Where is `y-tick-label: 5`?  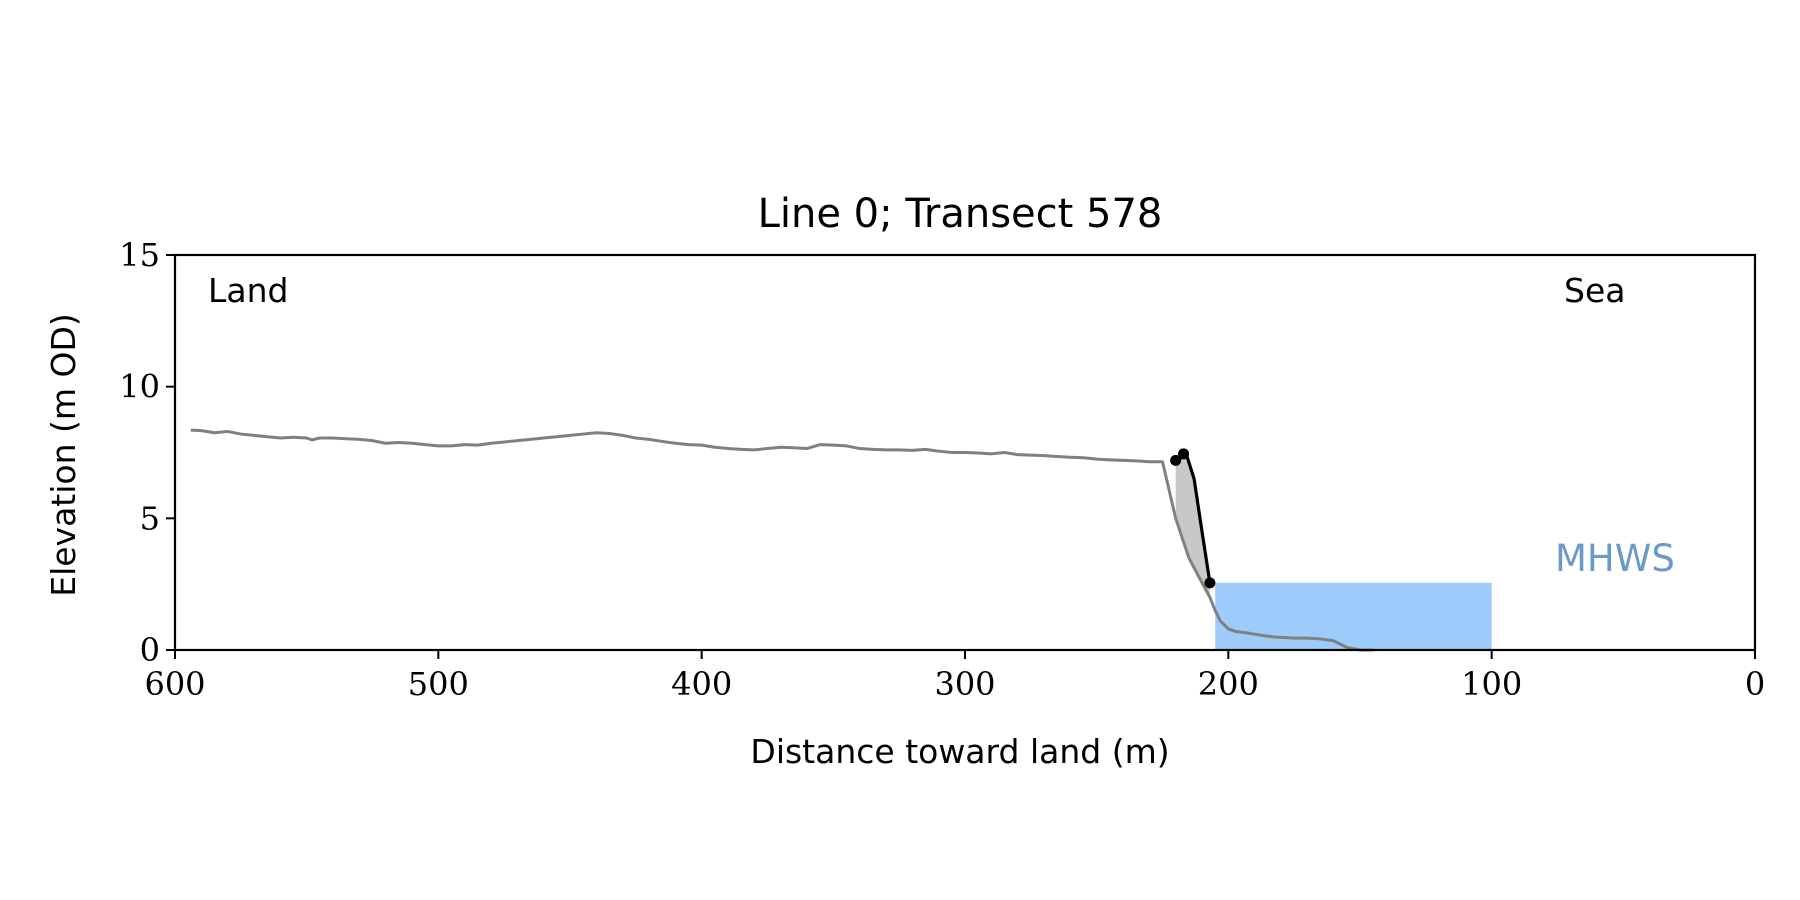 y-tick-label: 5 is located at coordinates (150, 518).